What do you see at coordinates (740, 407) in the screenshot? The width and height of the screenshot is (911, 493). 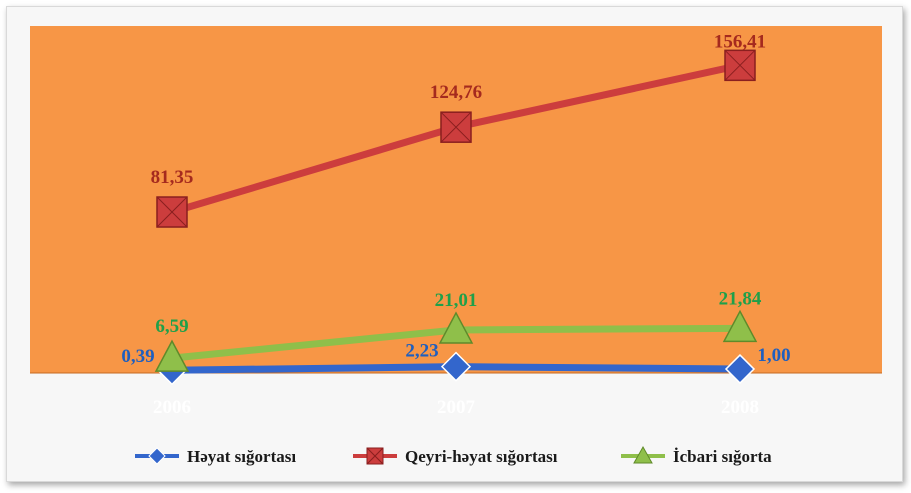 I see `x-tick-label-2008: 2008` at bounding box center [740, 407].